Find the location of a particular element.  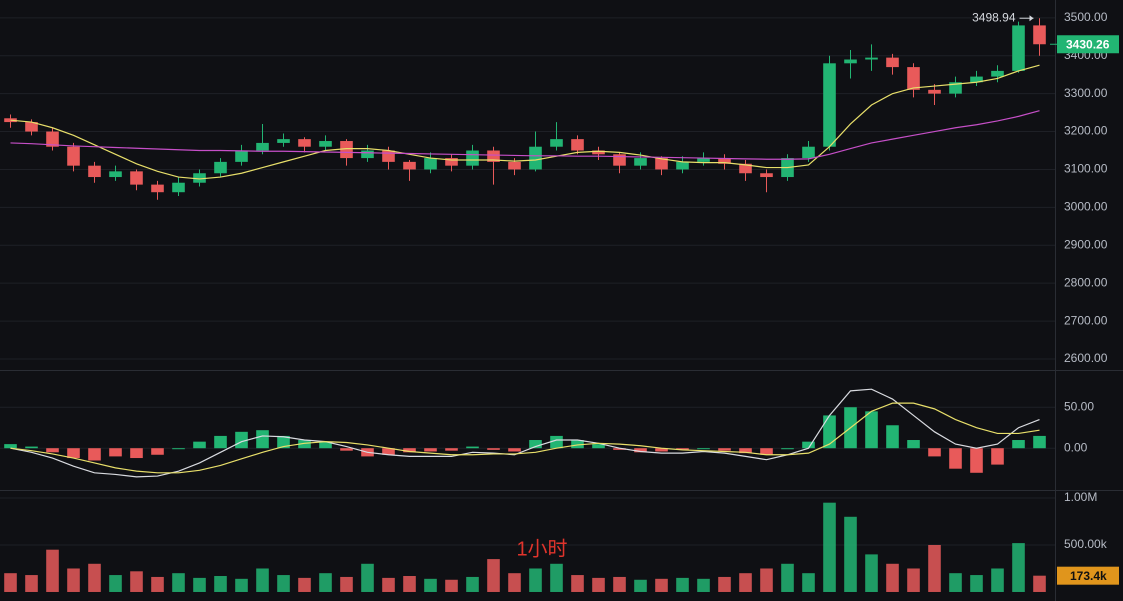

y-tick-label: 3300.00 is located at coordinates (1086, 93).